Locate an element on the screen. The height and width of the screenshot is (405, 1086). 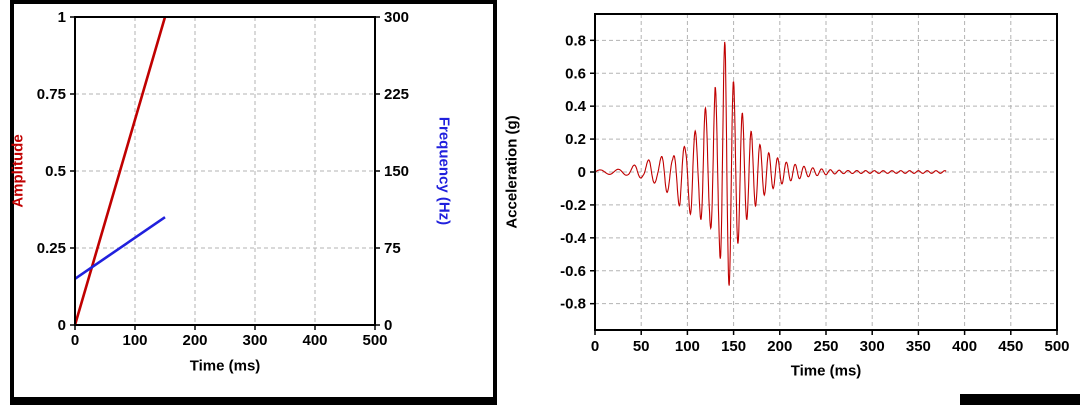
x-tick-label: 350 is located at coordinates (918, 346).